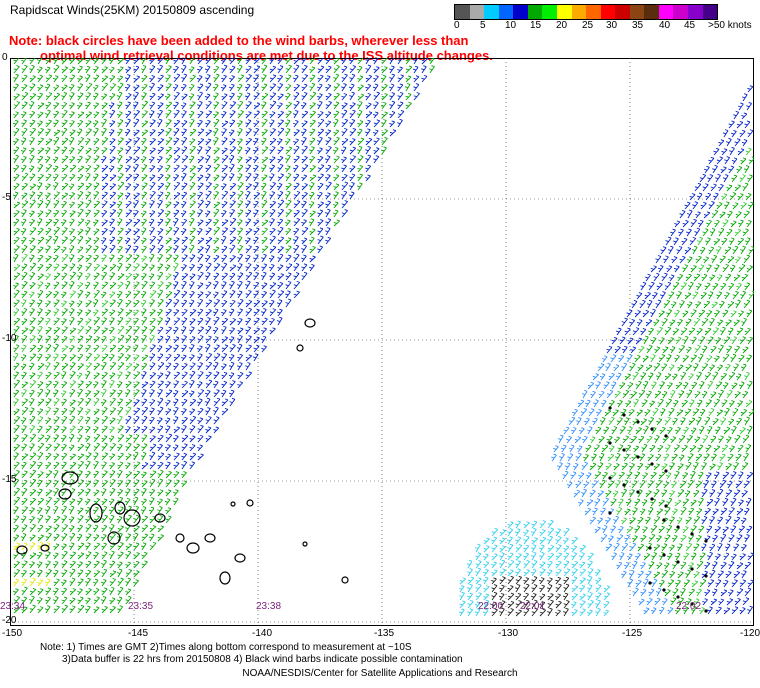 This screenshot has width=760, height=688. Describe the element at coordinates (225, 578) in the screenshot. I see `island-outline` at that location.